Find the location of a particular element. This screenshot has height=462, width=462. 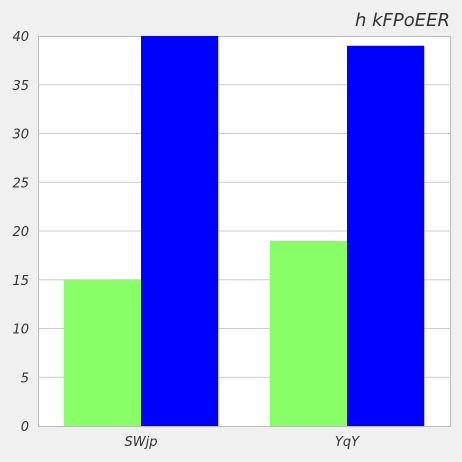

bar-series-1-YqY is located at coordinates (386, 235).